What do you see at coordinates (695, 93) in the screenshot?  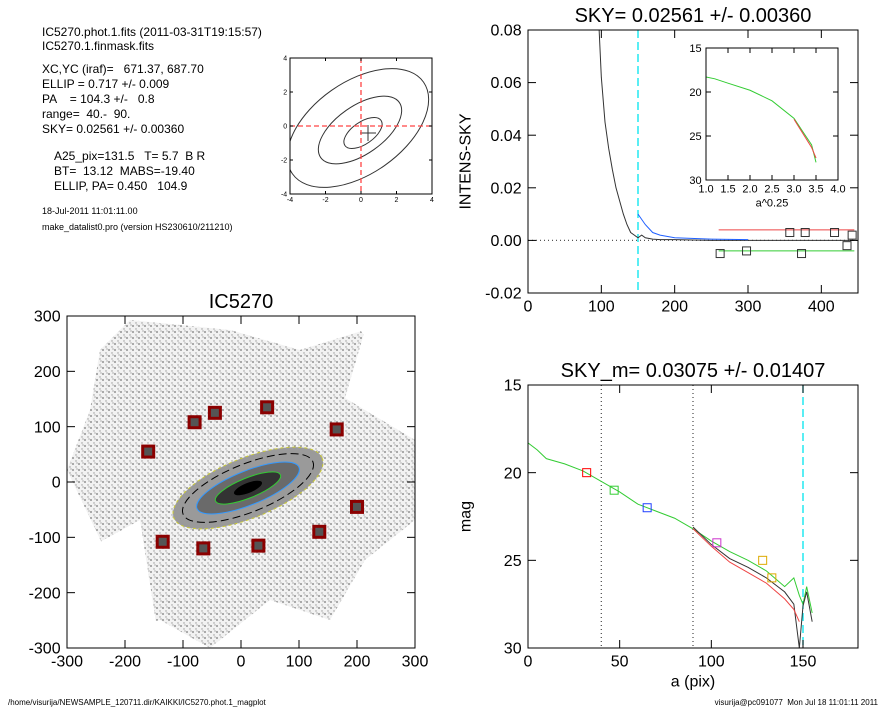 I see `y-tick-label: 20` at bounding box center [695, 93].